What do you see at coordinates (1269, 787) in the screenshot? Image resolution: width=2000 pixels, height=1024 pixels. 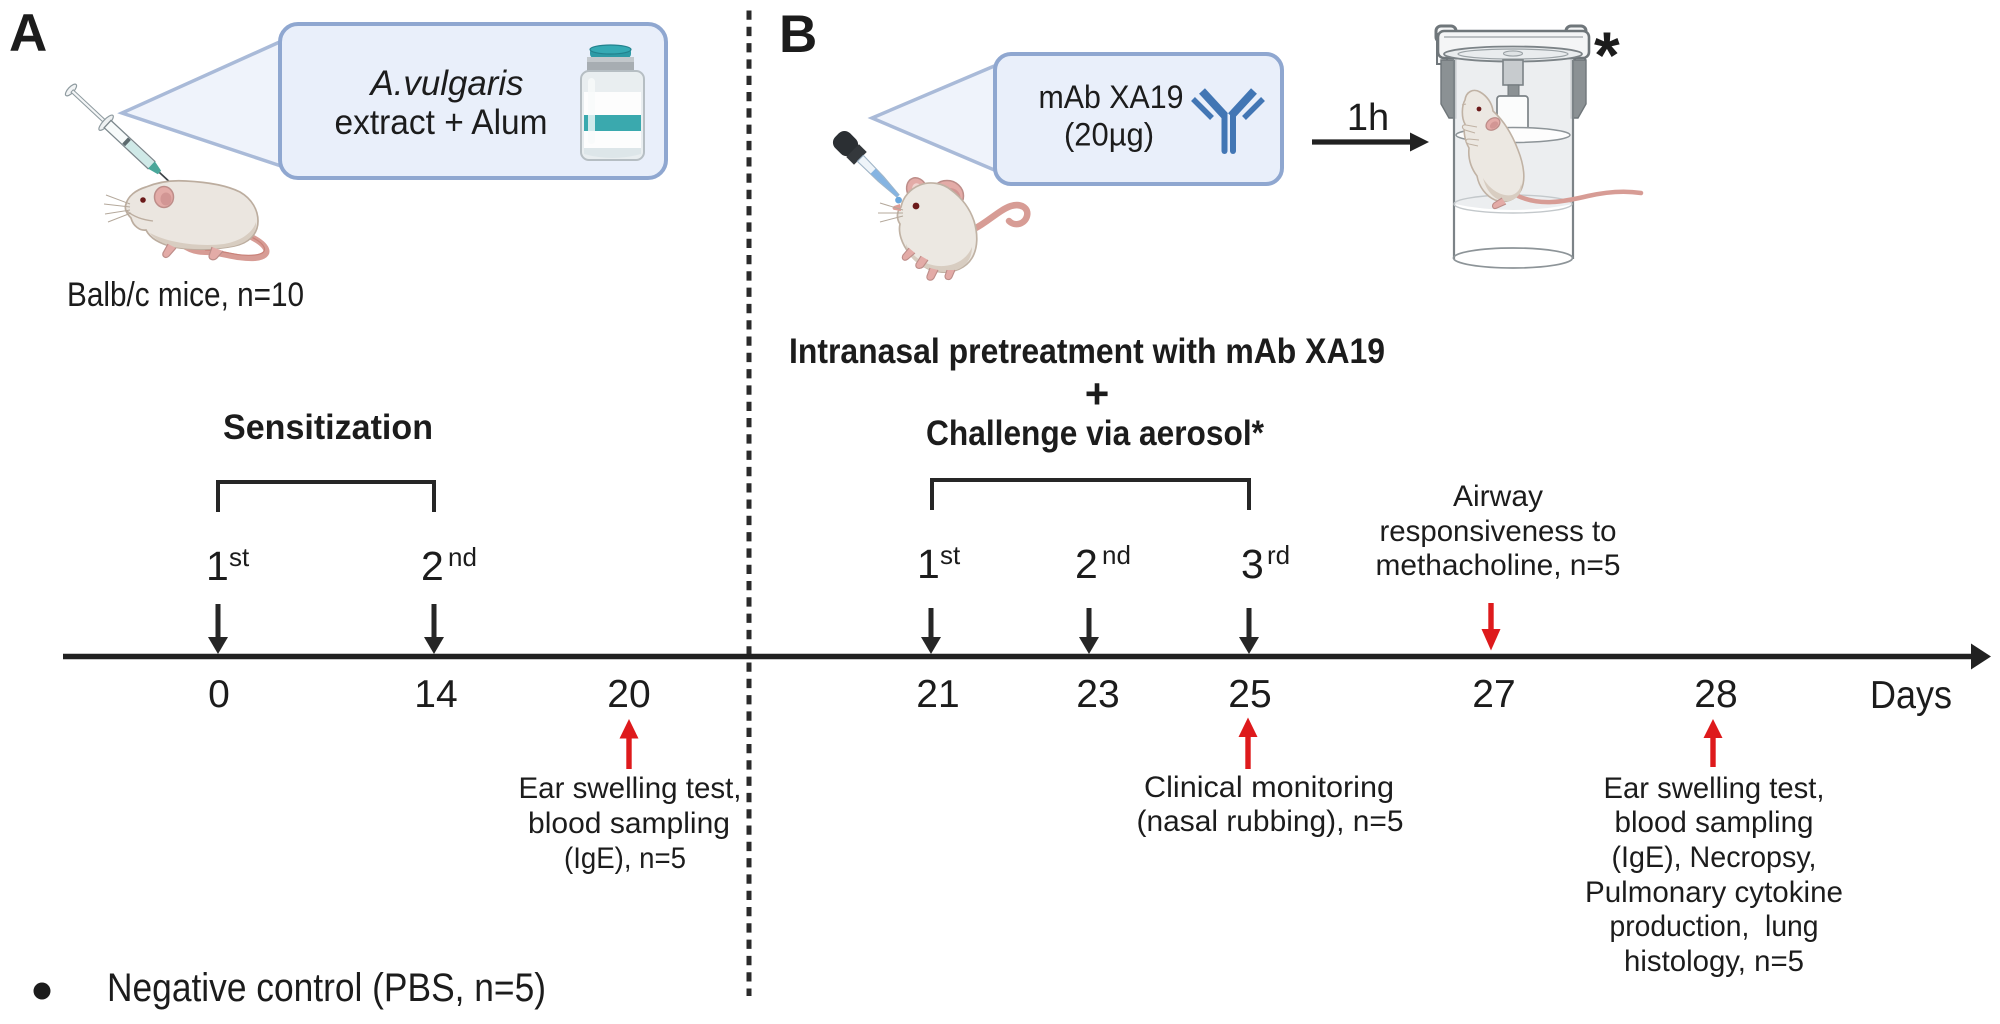 I see `svg-text: Clinical monitoring` at bounding box center [1269, 787].